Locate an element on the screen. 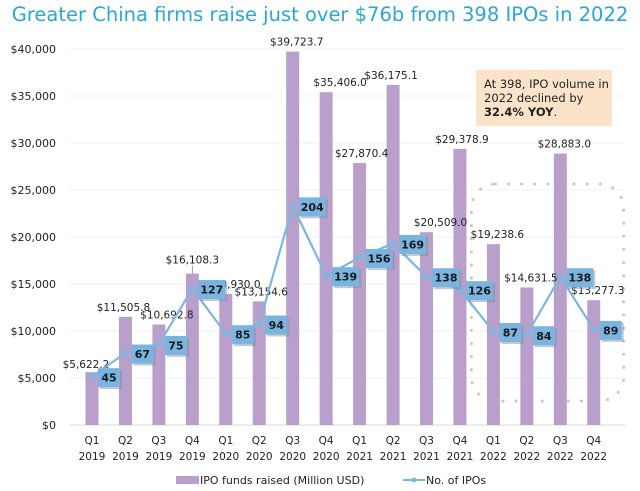 The width and height of the screenshot is (640, 491). bar-value-label: $13,154.6 is located at coordinates (262, 292).